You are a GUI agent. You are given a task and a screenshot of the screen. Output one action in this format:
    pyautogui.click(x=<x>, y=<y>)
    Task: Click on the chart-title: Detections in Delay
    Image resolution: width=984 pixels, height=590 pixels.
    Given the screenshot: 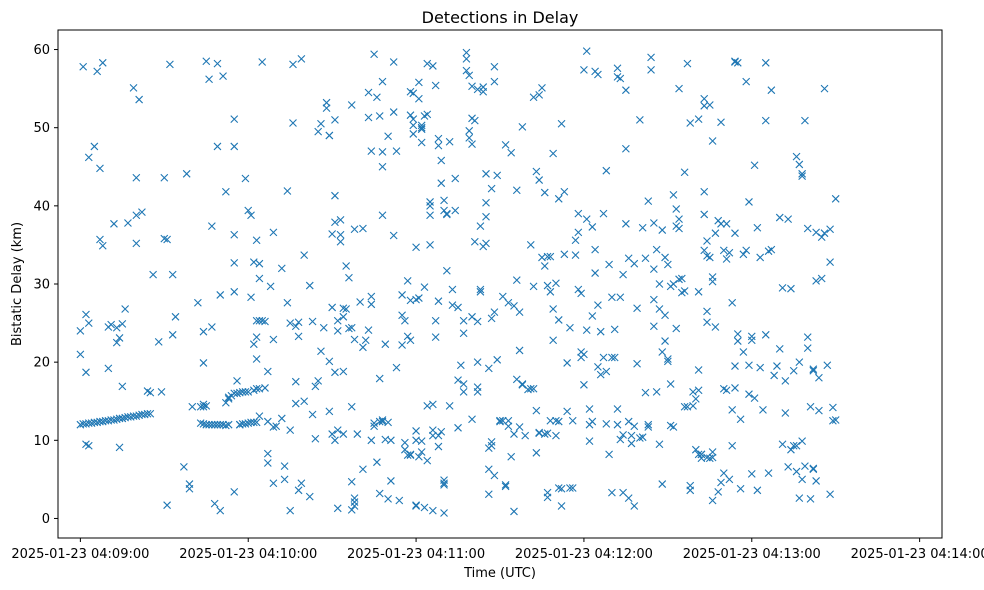 What is the action you would take?
    pyautogui.click(x=500, y=17)
    